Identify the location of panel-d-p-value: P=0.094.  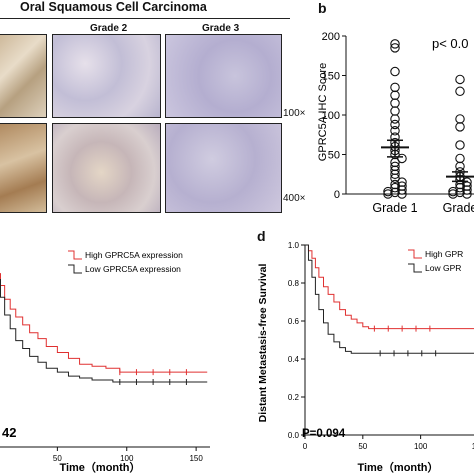
(324, 434).